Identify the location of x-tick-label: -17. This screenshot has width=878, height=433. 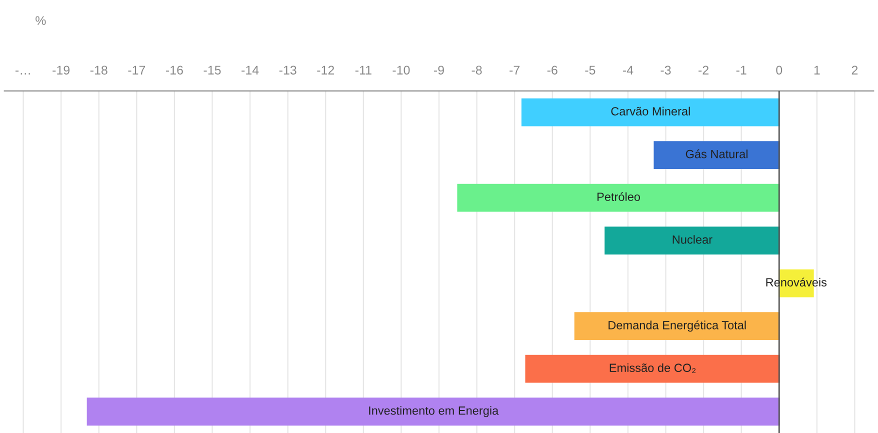
(137, 70).